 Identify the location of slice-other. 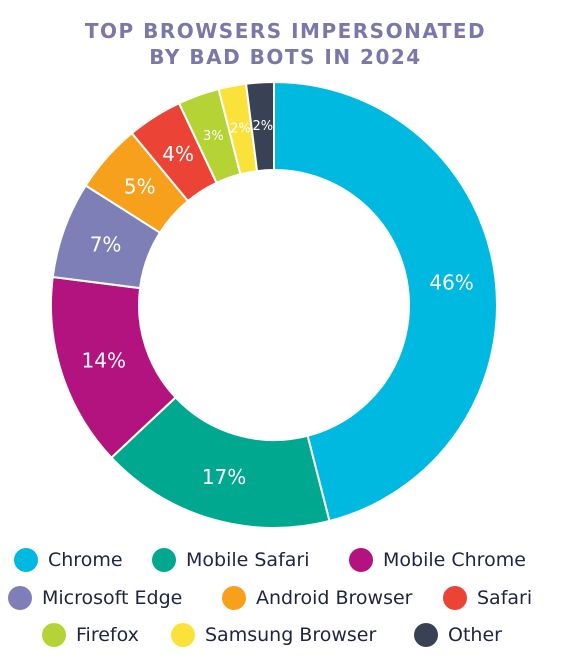
(259, 126).